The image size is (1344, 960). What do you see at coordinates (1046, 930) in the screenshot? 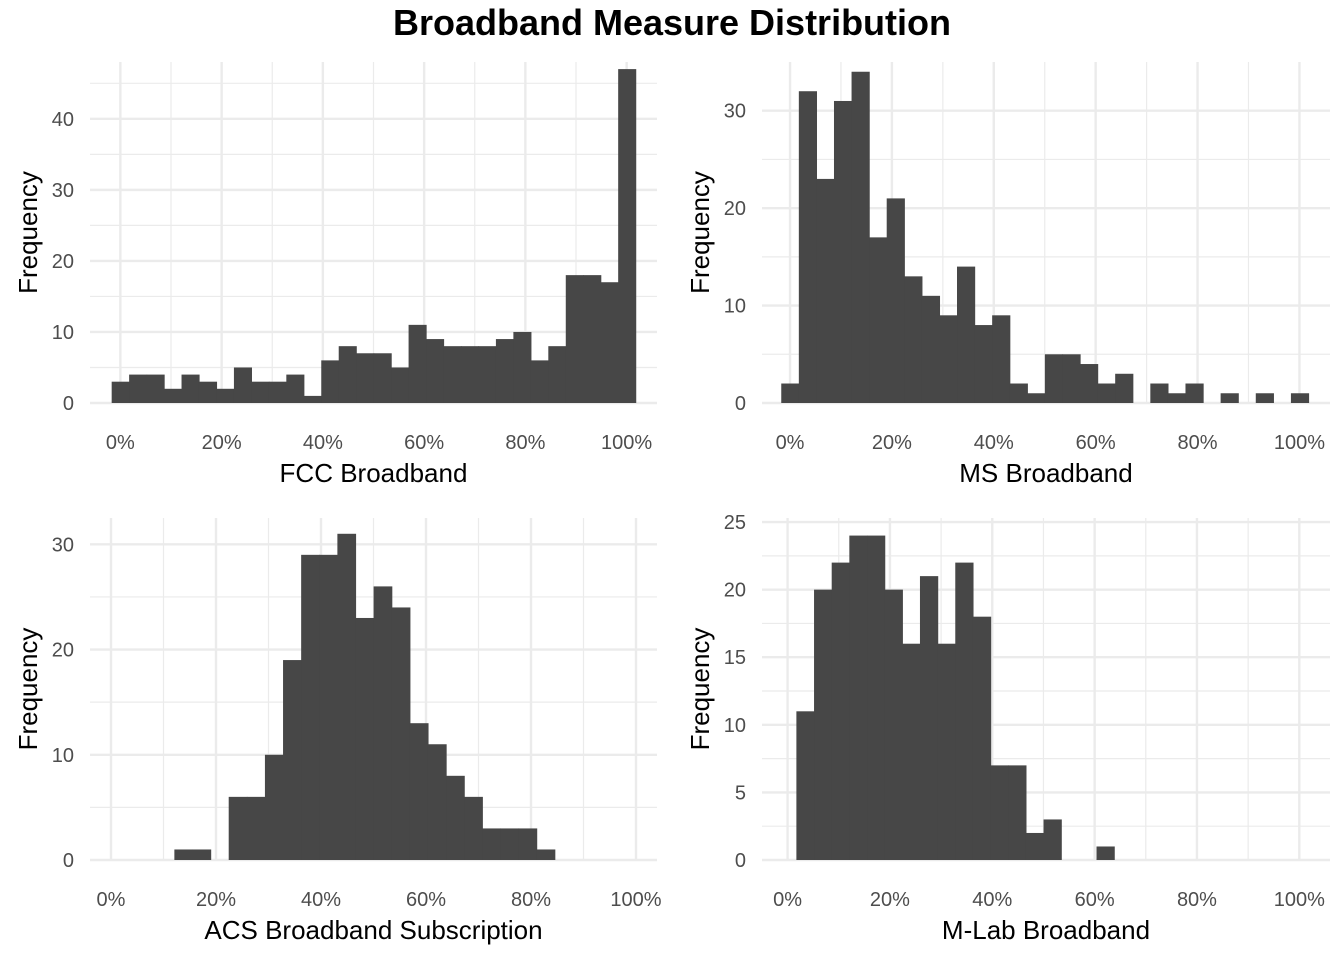
I see `x-axis-title: M-Lab Broadband` at bounding box center [1046, 930].